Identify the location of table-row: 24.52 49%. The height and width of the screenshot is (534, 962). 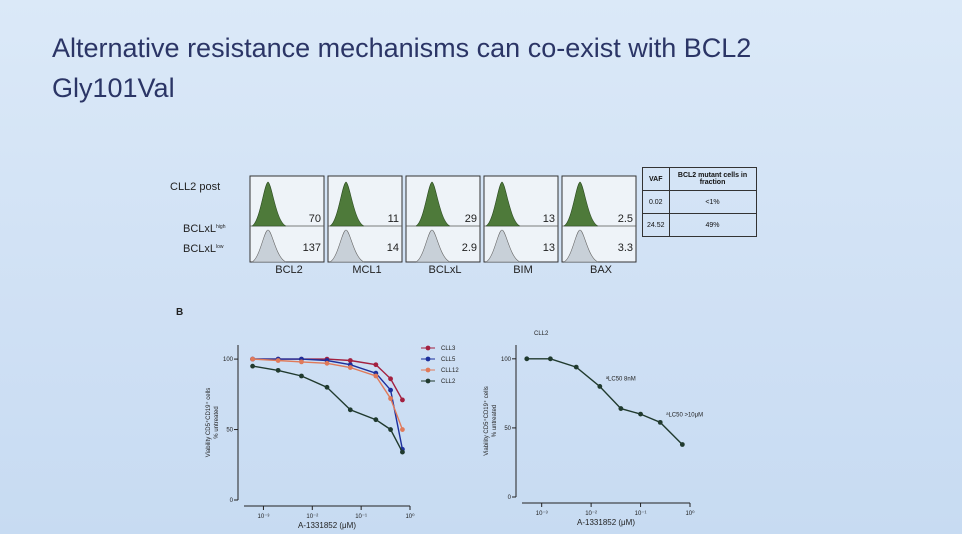
(699, 225).